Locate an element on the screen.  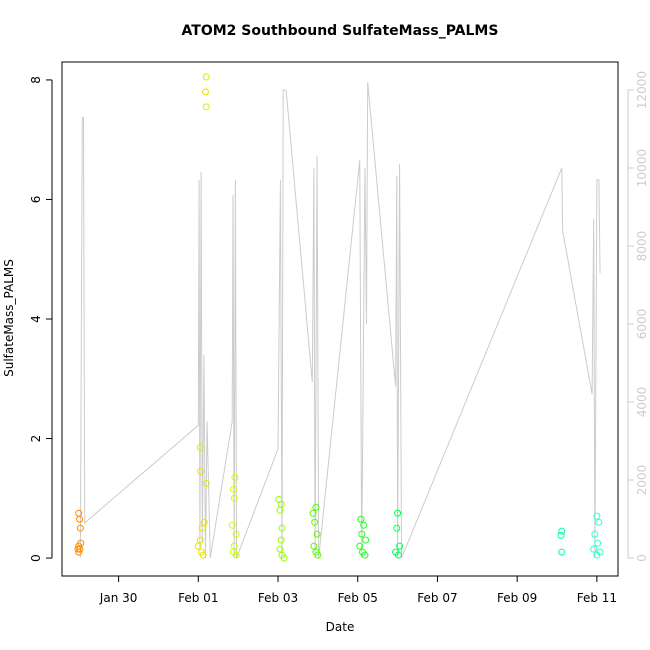
x-tick-label: Feb 11 is located at coordinates (597, 598).